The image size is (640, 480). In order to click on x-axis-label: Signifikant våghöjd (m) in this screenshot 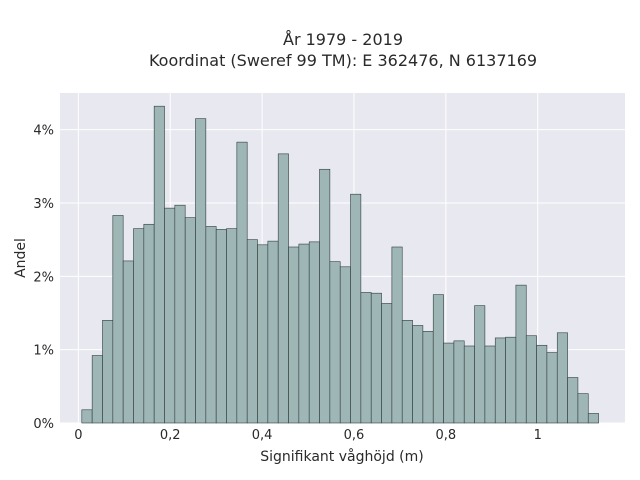, I will do `click(341, 456)`.